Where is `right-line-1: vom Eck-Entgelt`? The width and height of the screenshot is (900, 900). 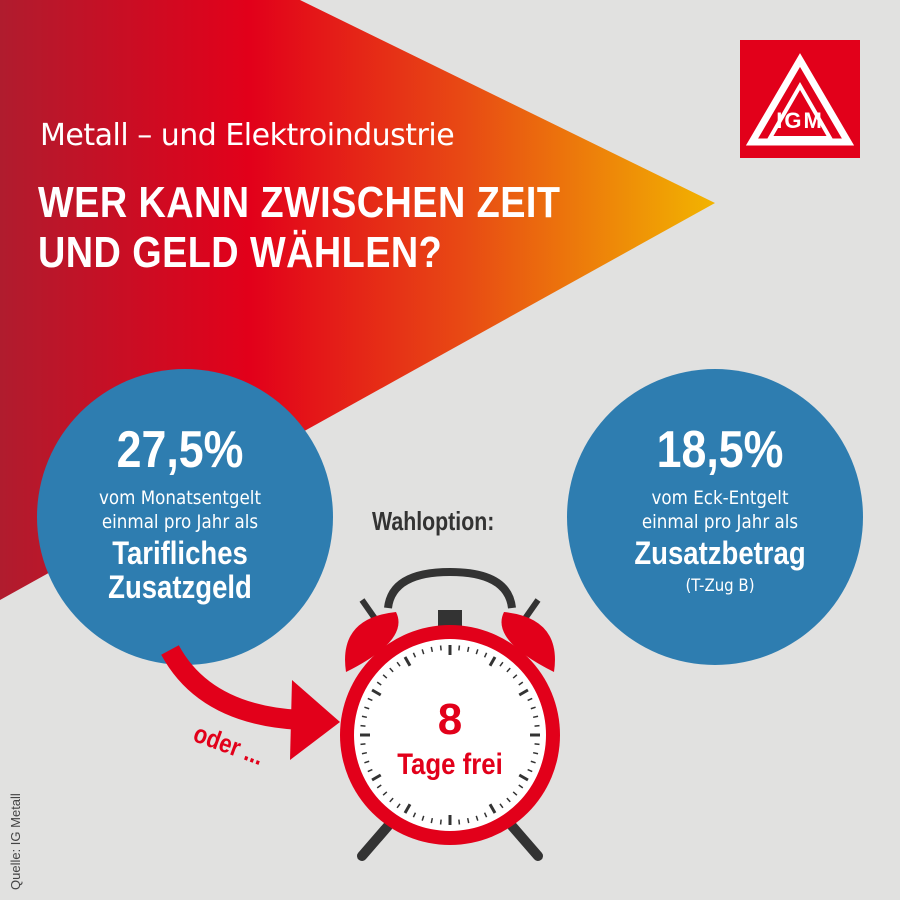 right-line-1: vom Eck-Entgelt is located at coordinates (720, 498).